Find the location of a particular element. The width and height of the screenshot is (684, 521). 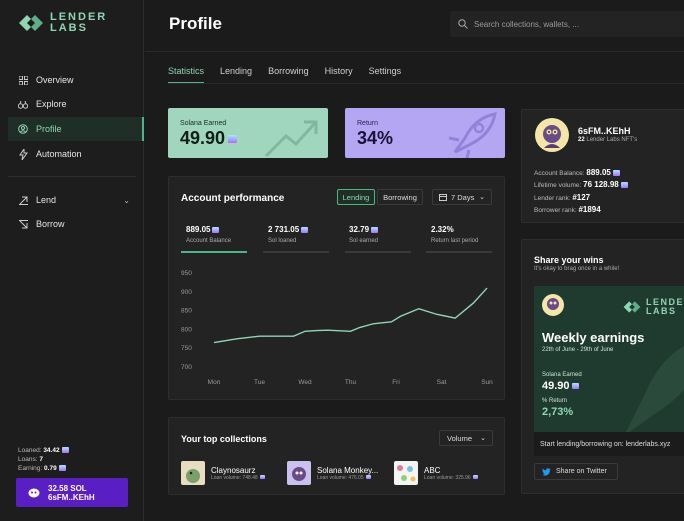

sidebar-item-borrow: Borrow is located at coordinates (76, 224).